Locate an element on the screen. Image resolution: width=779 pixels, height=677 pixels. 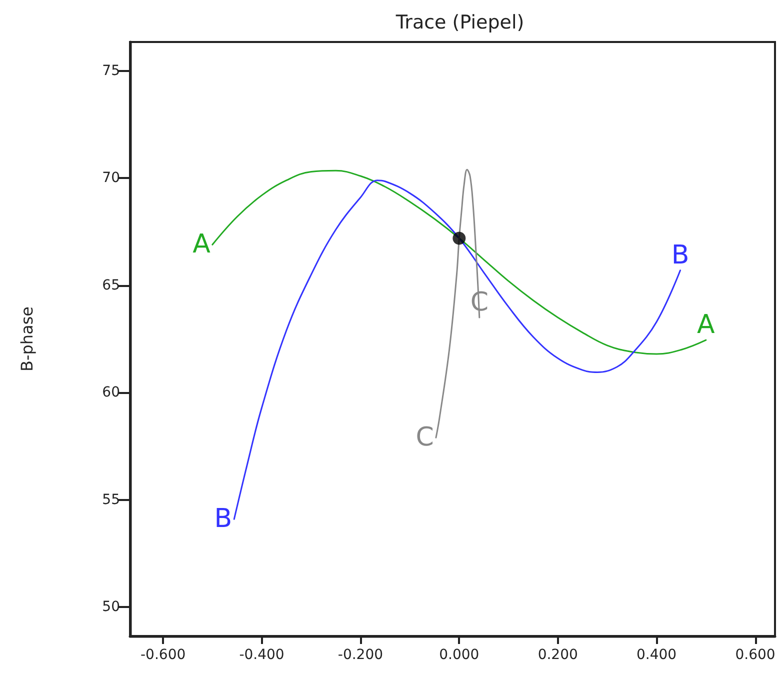
x-tick-label: 0.400 is located at coordinates (656, 655).